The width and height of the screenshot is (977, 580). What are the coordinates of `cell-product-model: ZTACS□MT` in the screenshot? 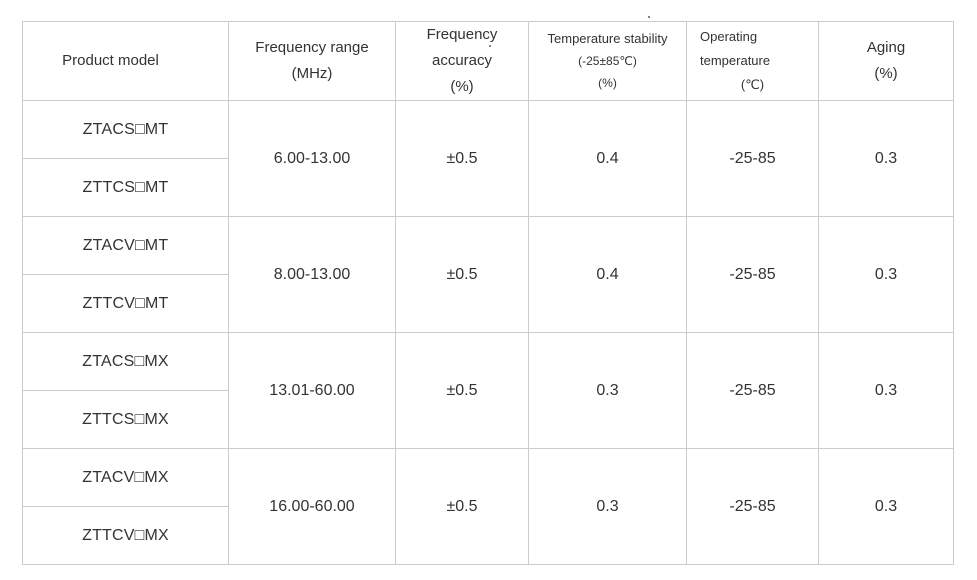 It's located at (125, 129).